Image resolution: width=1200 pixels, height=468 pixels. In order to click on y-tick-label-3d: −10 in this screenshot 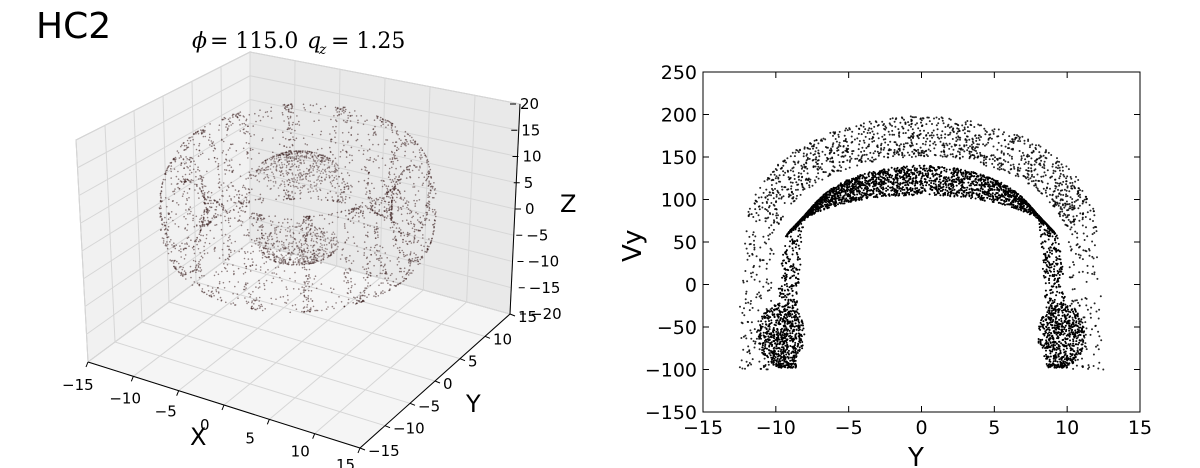, I will do `click(409, 429)`.